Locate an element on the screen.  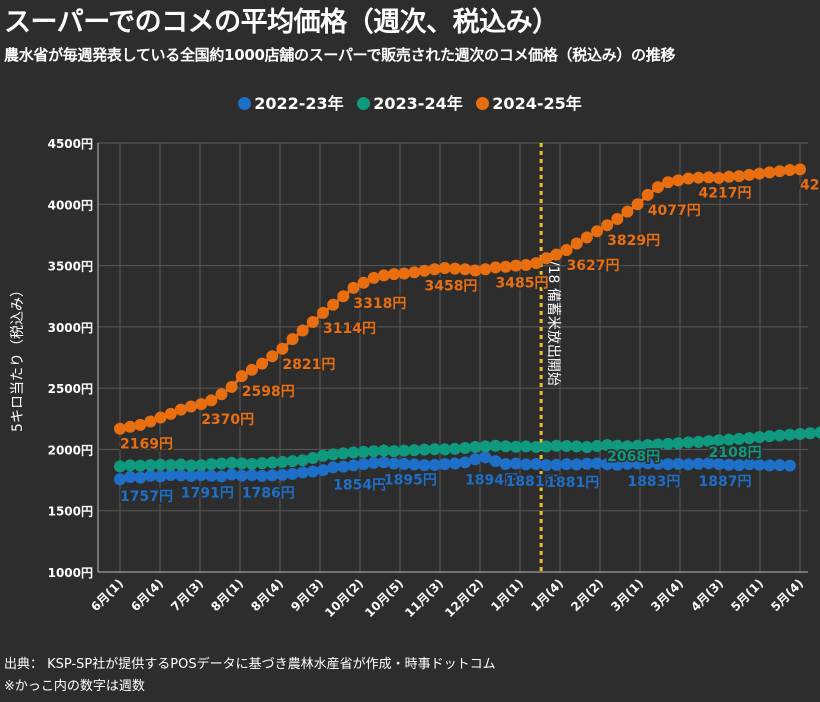
legend-label: 2023-24年 is located at coordinates (418, 103).